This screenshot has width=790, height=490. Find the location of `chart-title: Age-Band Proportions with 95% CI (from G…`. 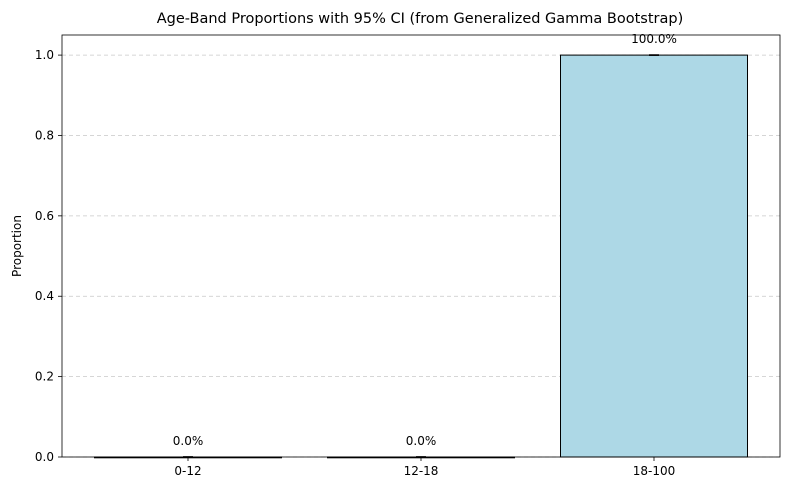

chart-title: Age-Band Proportions with 95% CI (from G… is located at coordinates (420, 19).